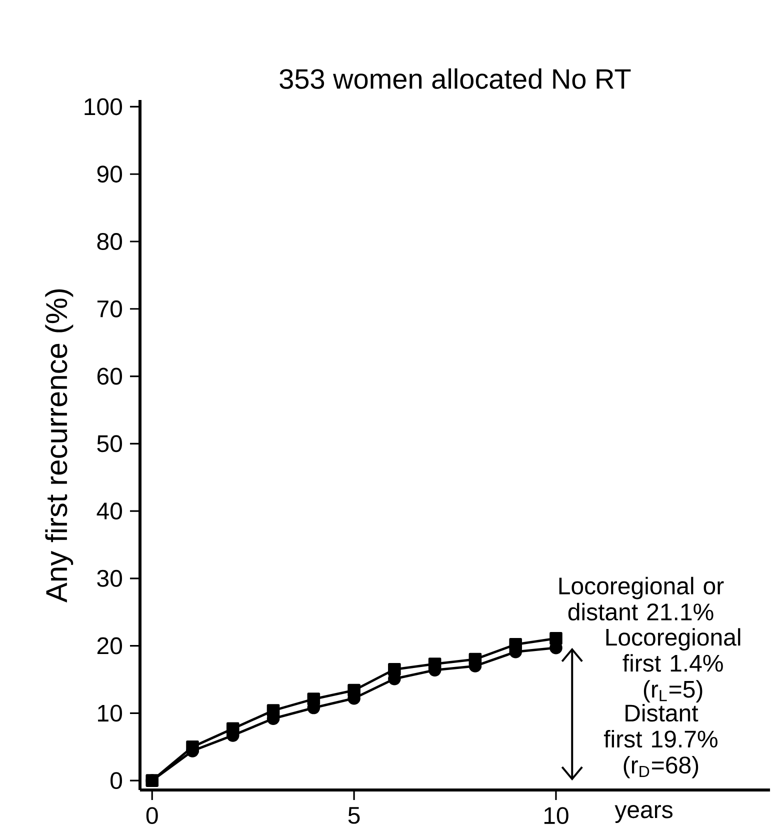 The width and height of the screenshot is (781, 834). What do you see at coordinates (109, 511) in the screenshot?
I see `y-tick-label: 40` at bounding box center [109, 511].